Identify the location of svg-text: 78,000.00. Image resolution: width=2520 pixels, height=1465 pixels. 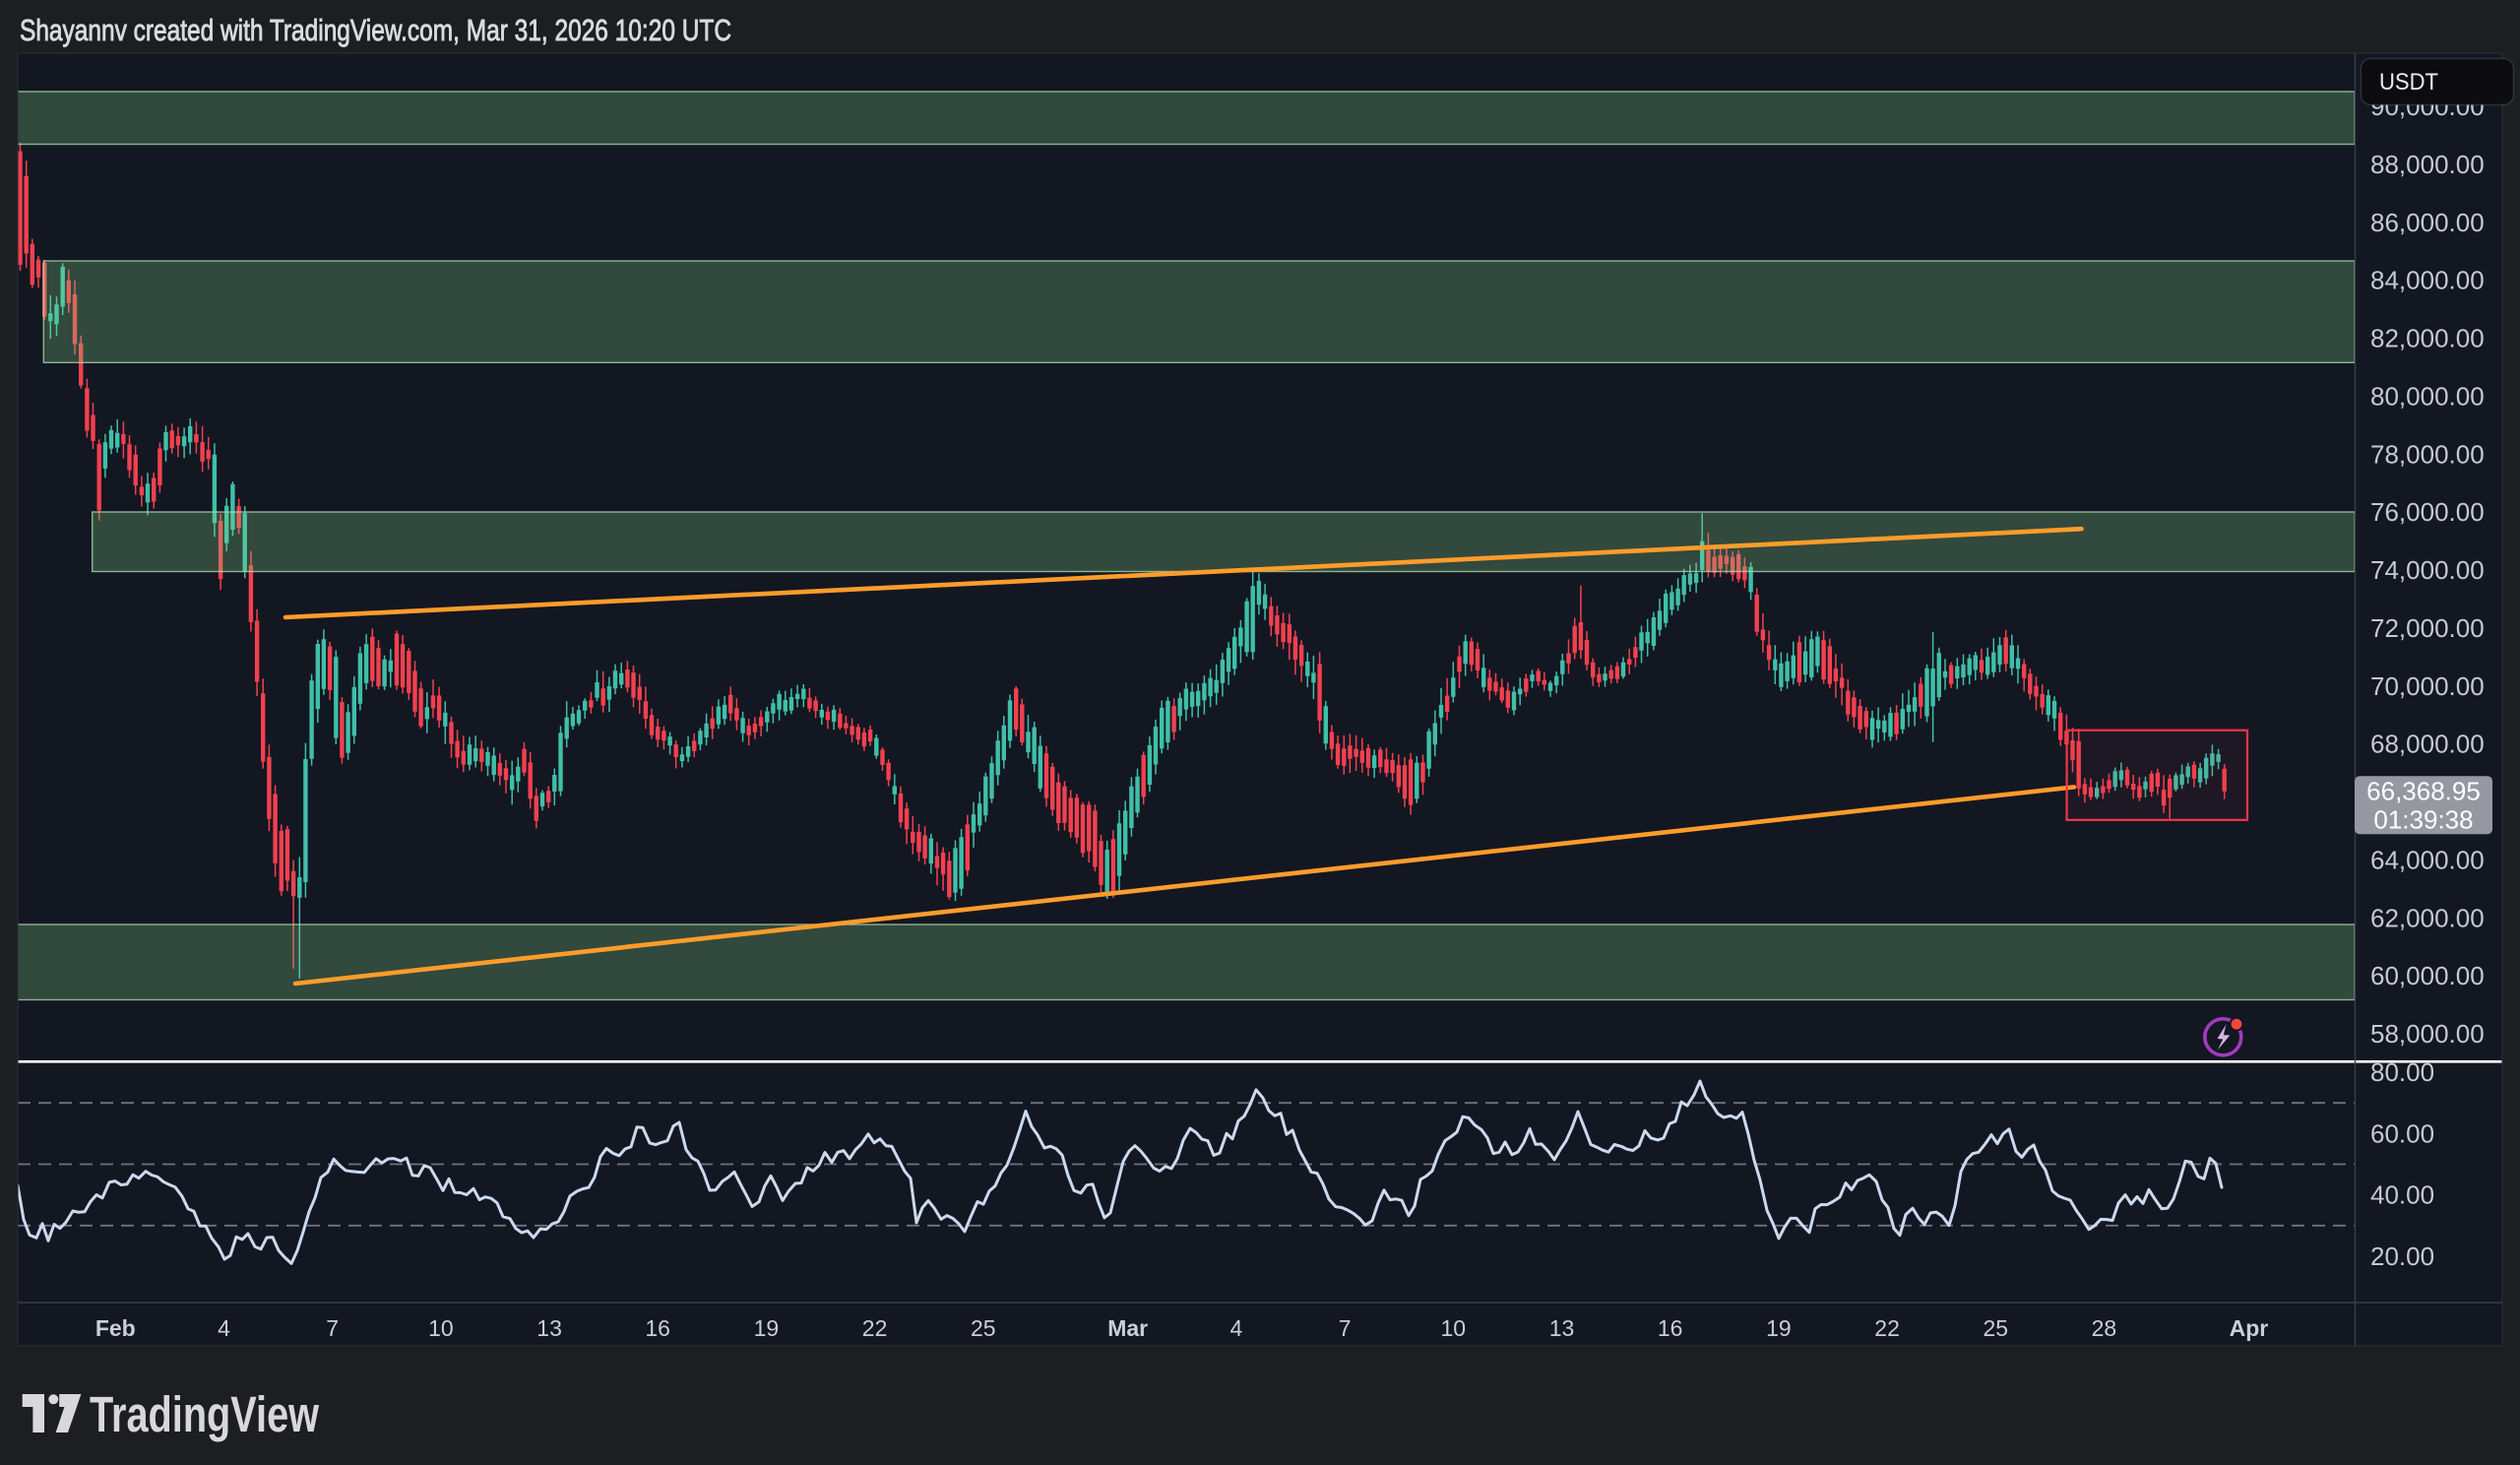
(2427, 454).